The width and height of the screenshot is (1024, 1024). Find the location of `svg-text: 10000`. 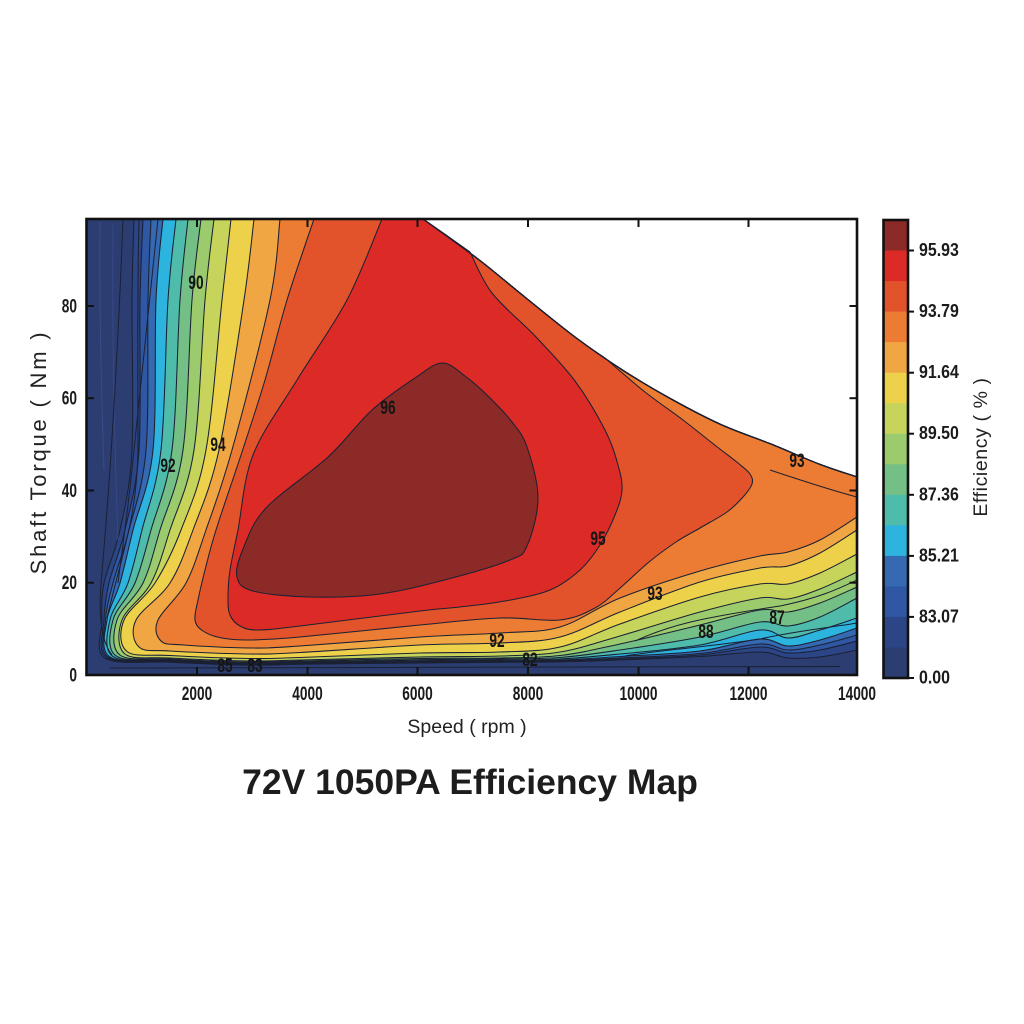

svg-text: 10000 is located at coordinates (638, 694).